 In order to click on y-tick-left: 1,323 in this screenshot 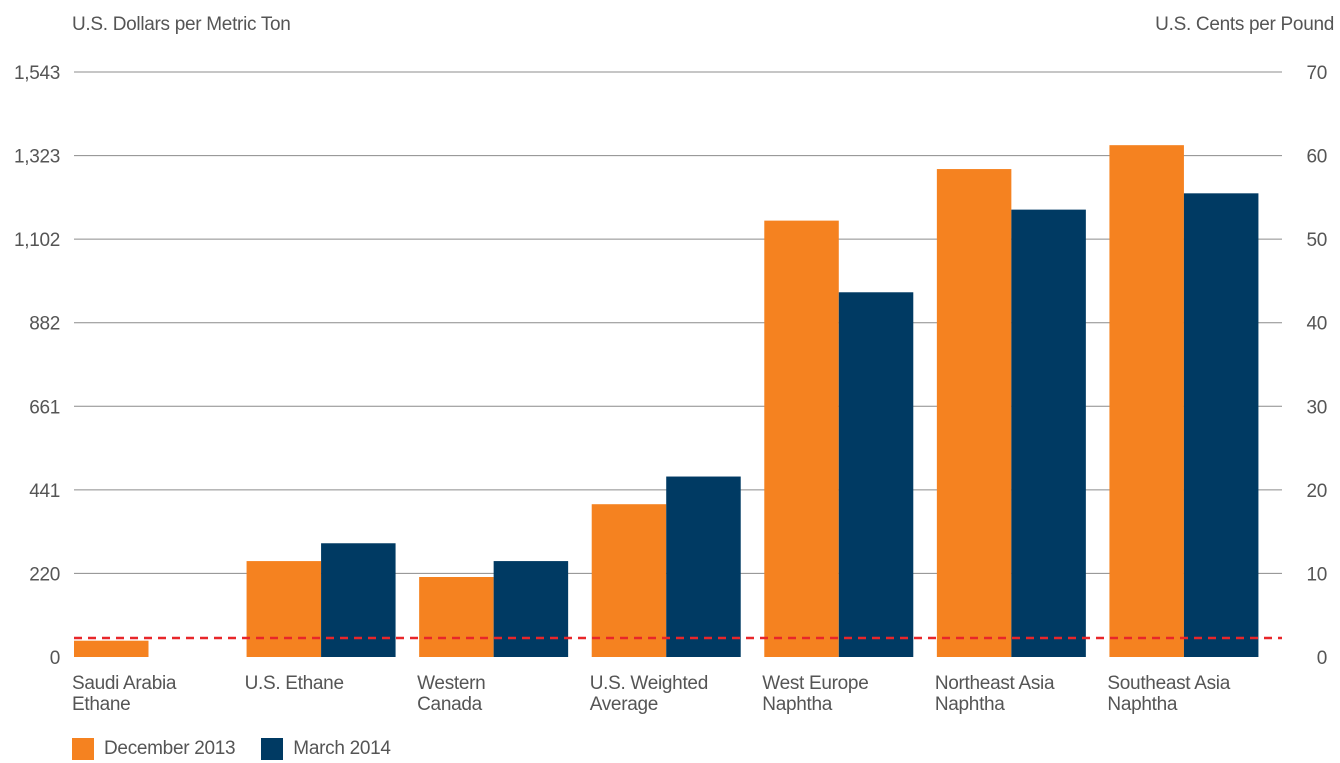, I will do `click(37, 157)`.